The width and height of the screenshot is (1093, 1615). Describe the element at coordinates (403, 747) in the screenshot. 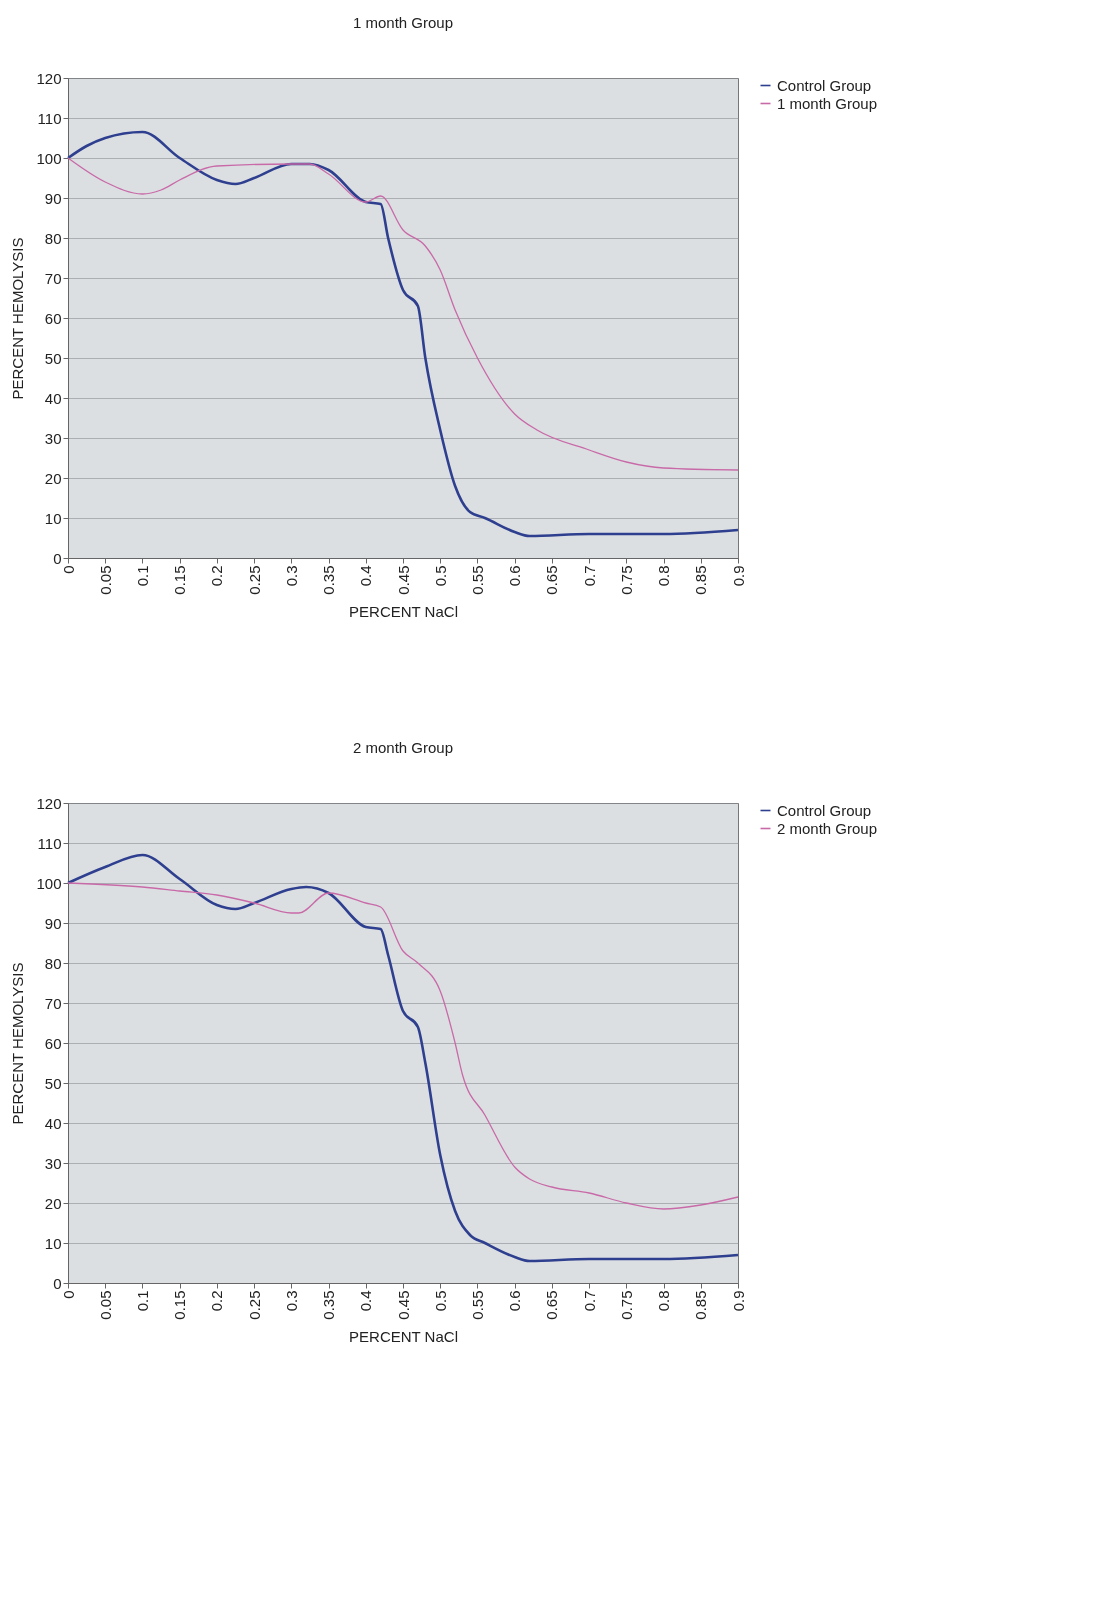

I see `chart-title: 2 month Group` at that location.